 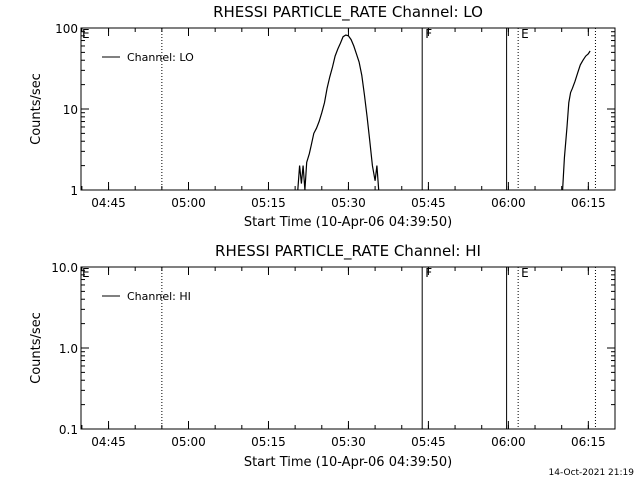 I want to click on chart-1-ylabel: Counts/sec, so click(x=36, y=109).